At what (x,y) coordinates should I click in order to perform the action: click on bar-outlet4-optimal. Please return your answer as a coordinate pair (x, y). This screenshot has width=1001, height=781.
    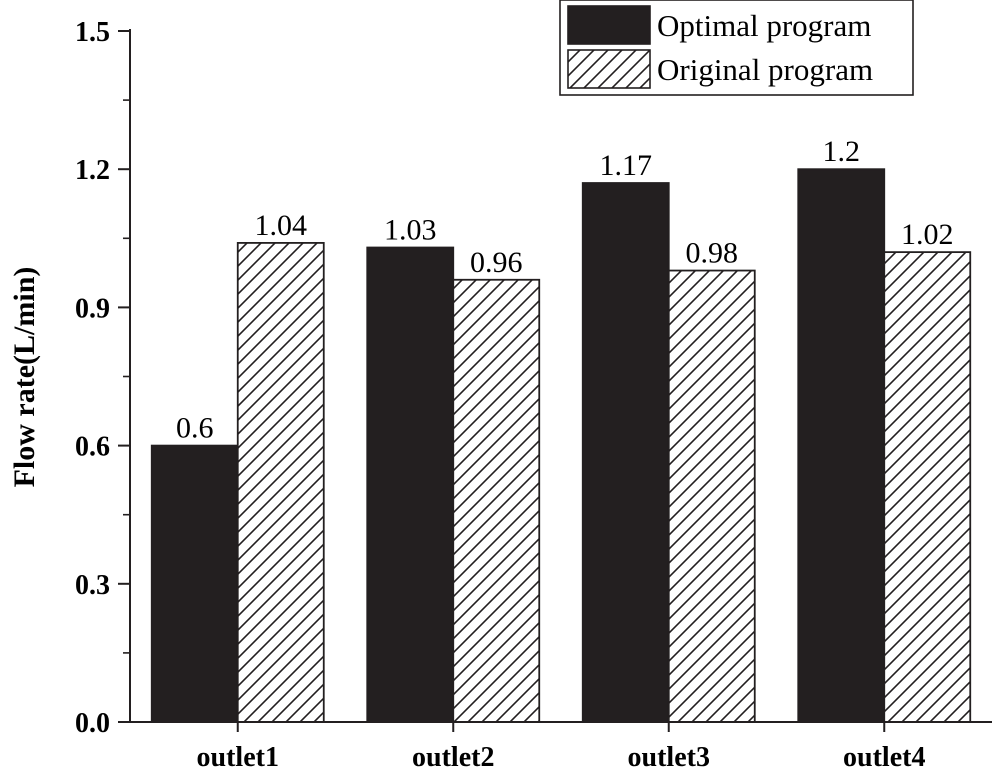
    Looking at the image, I should click on (841, 445).